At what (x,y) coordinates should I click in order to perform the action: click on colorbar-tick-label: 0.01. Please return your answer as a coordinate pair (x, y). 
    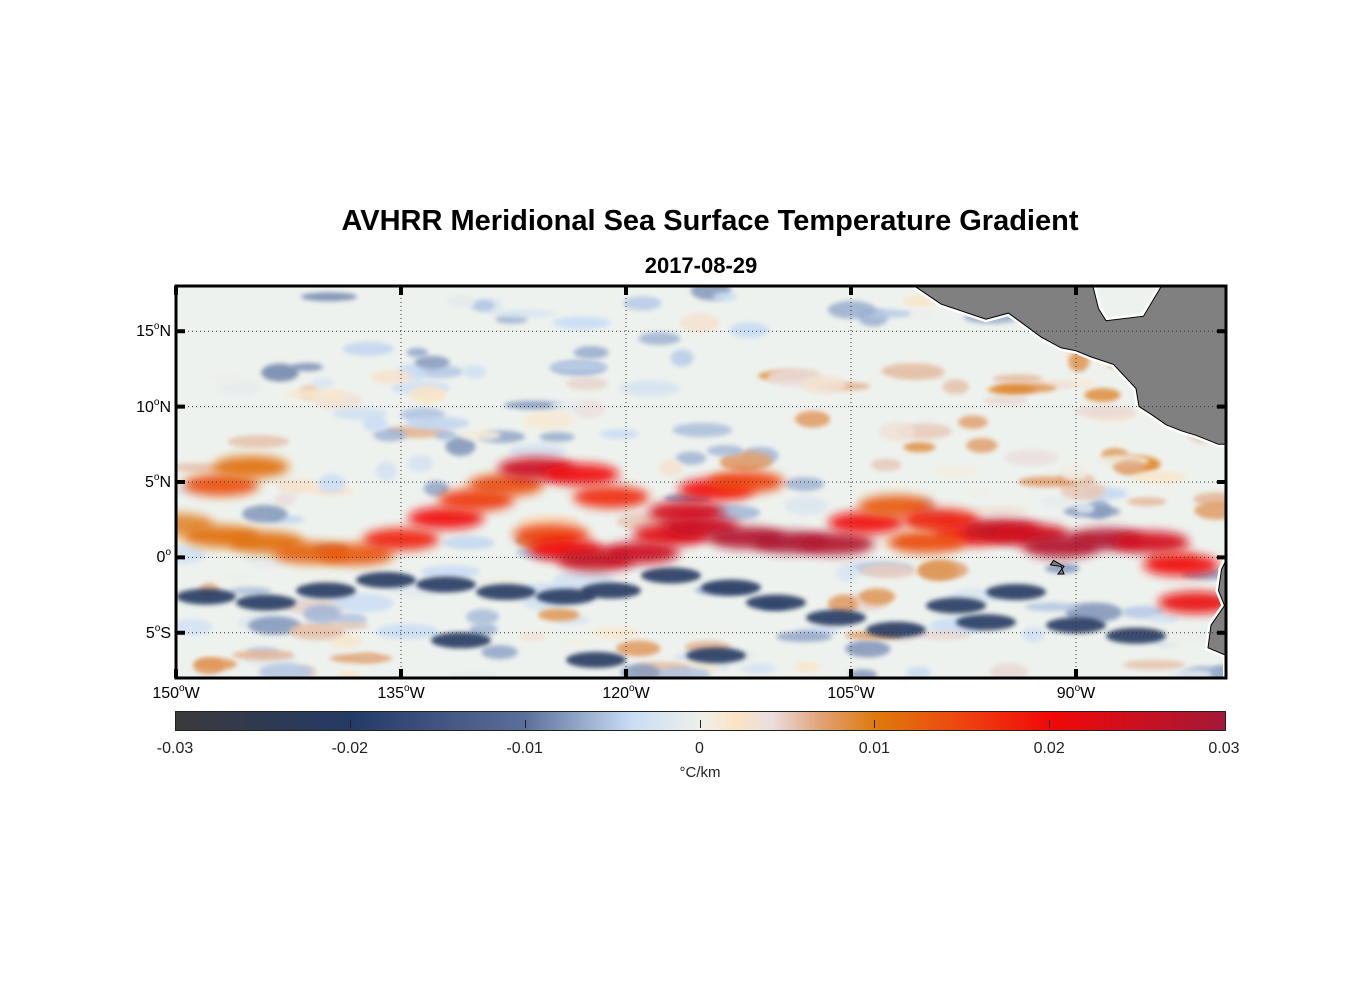
    Looking at the image, I should click on (874, 748).